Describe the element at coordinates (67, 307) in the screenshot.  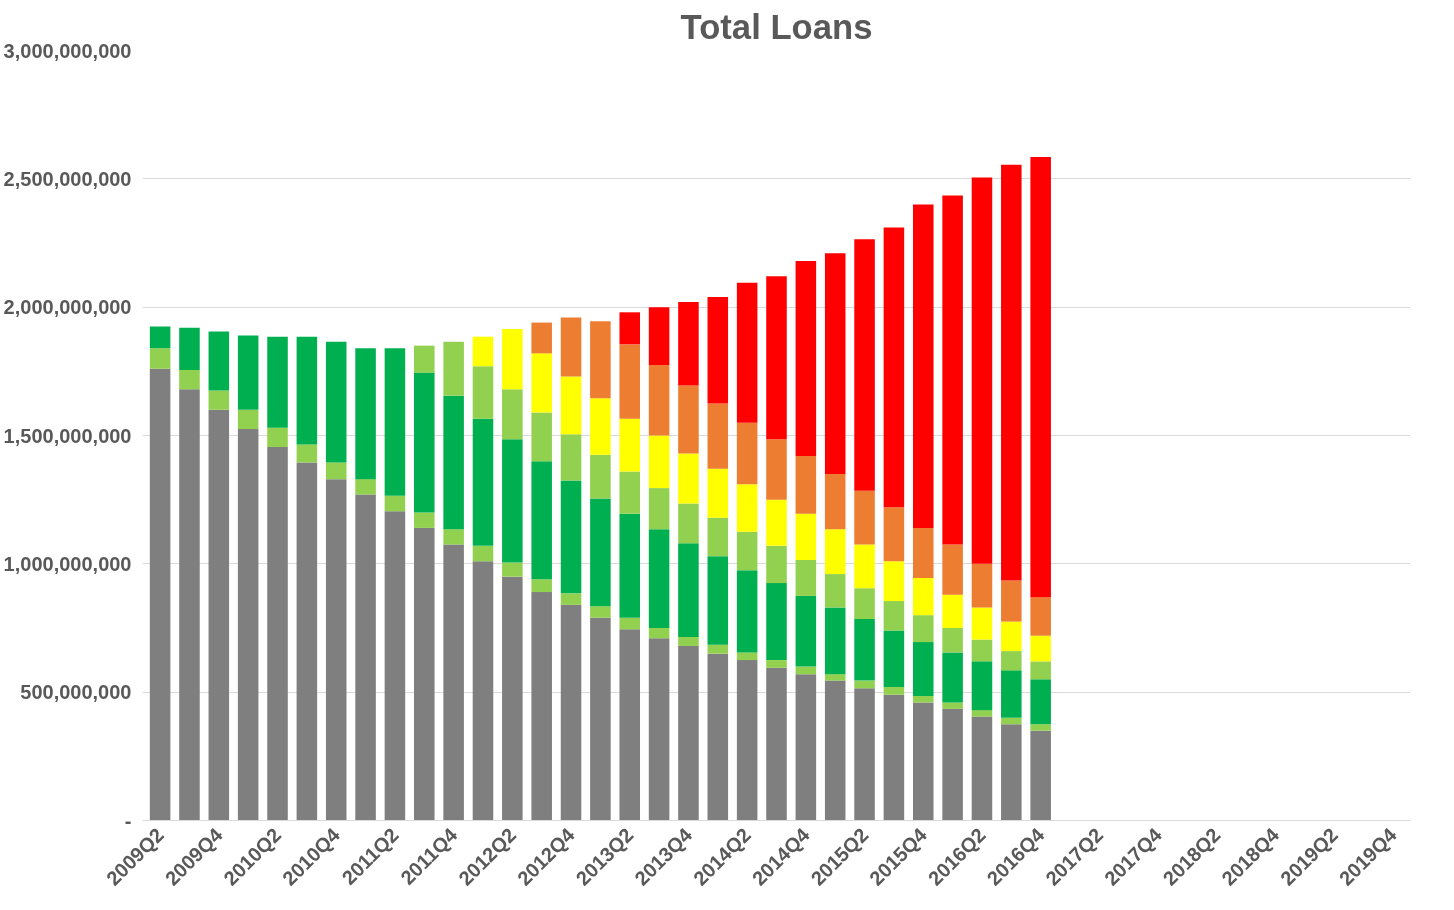
I see `y-tick-label: 2,000,000,000` at that location.